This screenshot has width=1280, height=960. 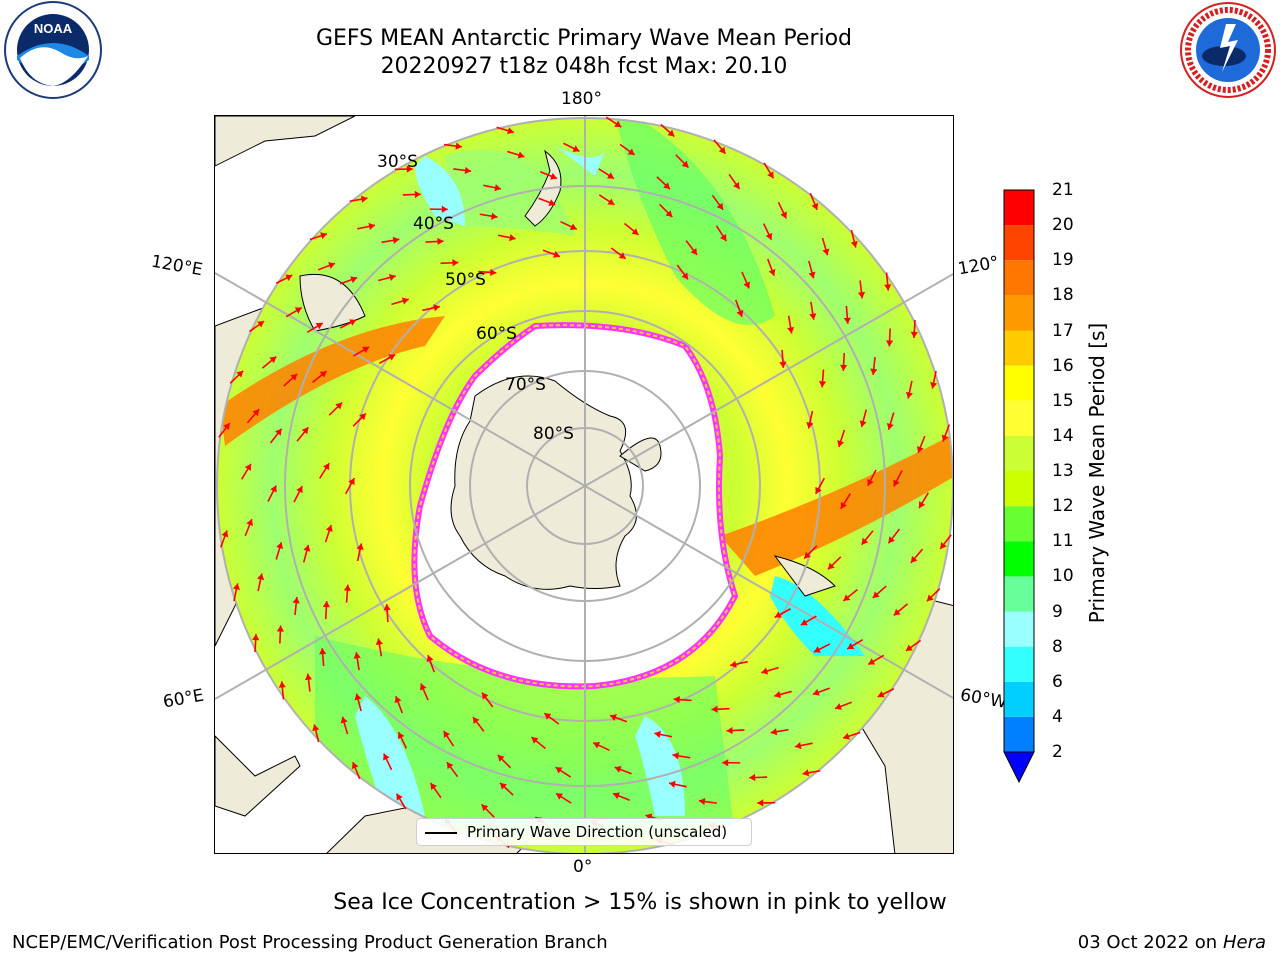 I want to click on colorbar-tick-label: 20, so click(x=1063, y=225).